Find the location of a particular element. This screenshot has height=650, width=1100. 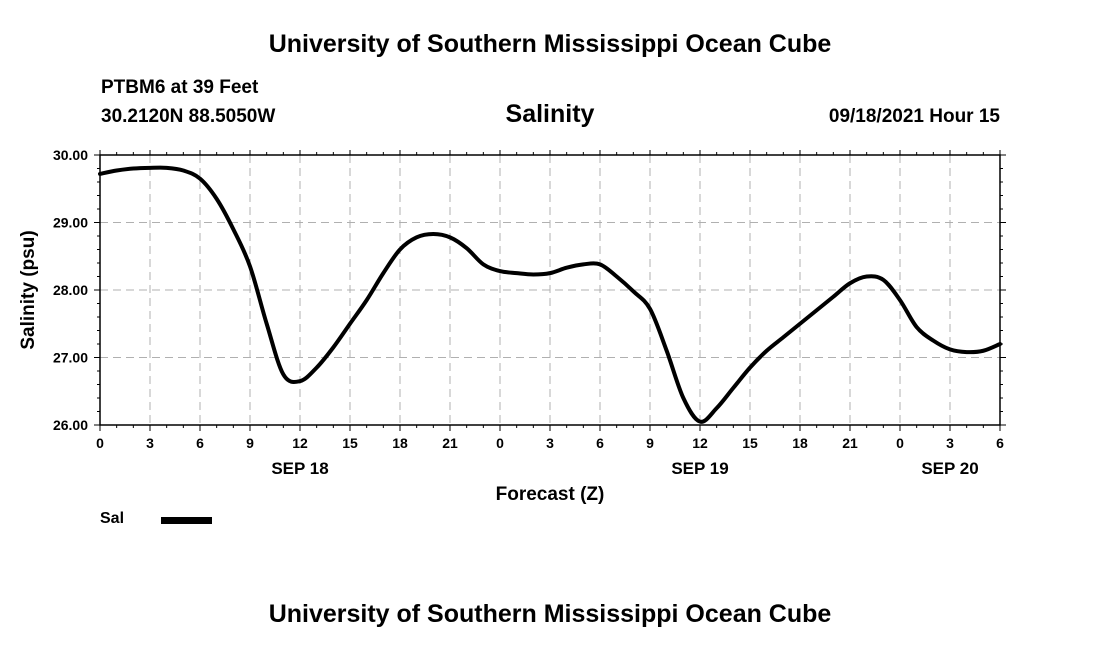

y-tick-label: 29.00 is located at coordinates (70, 223).